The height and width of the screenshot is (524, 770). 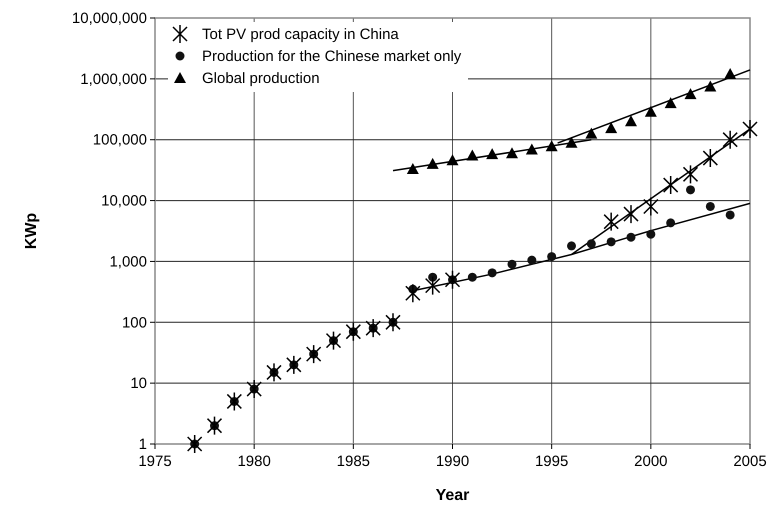 What do you see at coordinates (109, 18) in the screenshot?
I see `y-tick-label: 10,000,000` at bounding box center [109, 18].